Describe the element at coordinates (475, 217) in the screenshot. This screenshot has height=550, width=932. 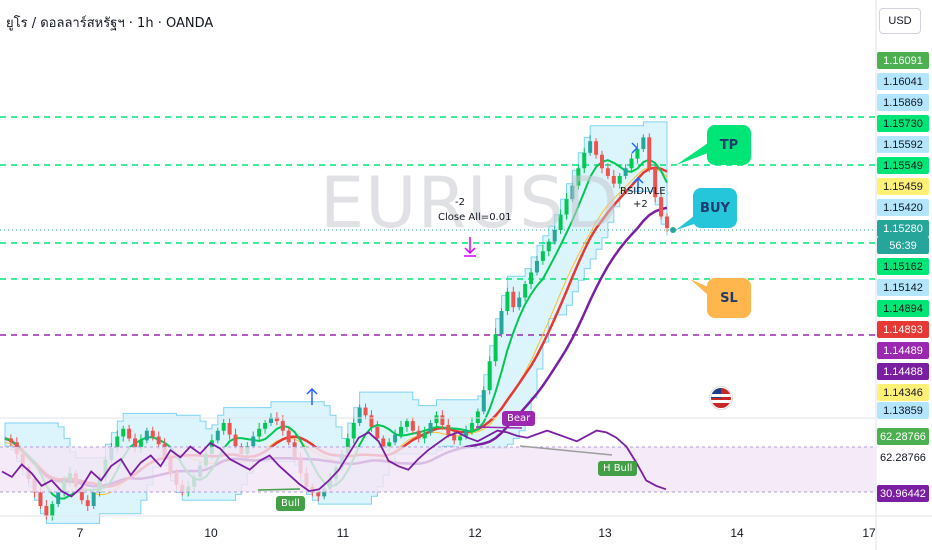
I see `close-all-label: Close All=0.01` at that location.